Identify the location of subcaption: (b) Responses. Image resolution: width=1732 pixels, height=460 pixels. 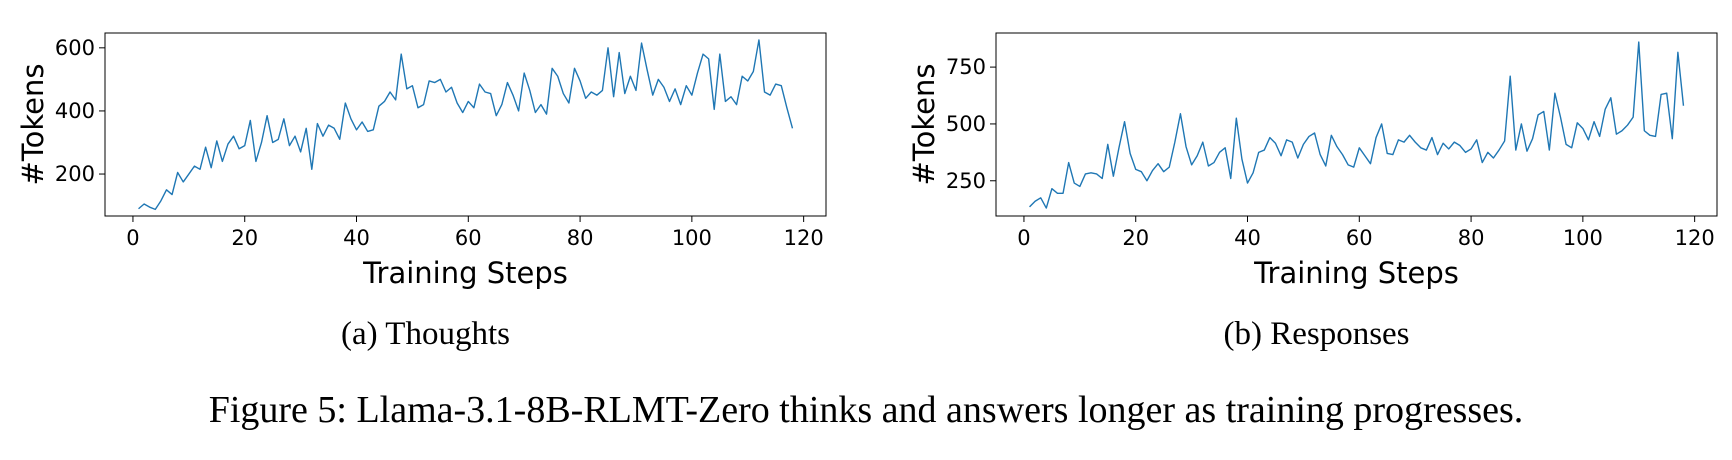
(1316, 334).